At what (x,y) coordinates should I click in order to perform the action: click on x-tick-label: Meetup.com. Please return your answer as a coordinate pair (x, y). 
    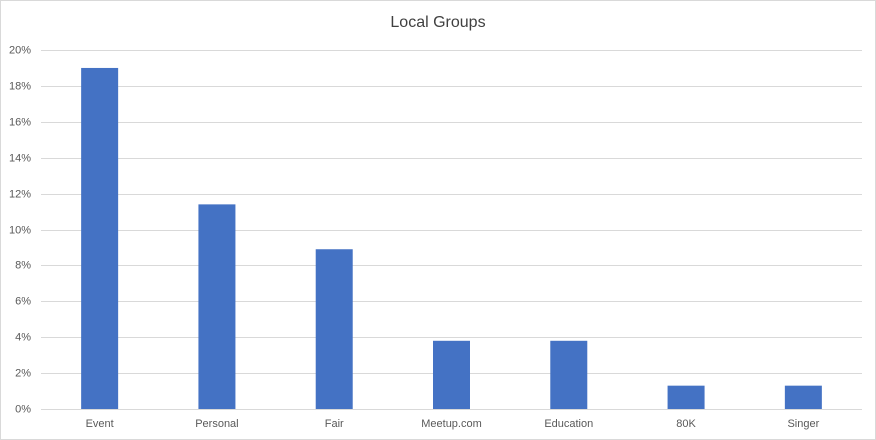
    Looking at the image, I should click on (451, 424).